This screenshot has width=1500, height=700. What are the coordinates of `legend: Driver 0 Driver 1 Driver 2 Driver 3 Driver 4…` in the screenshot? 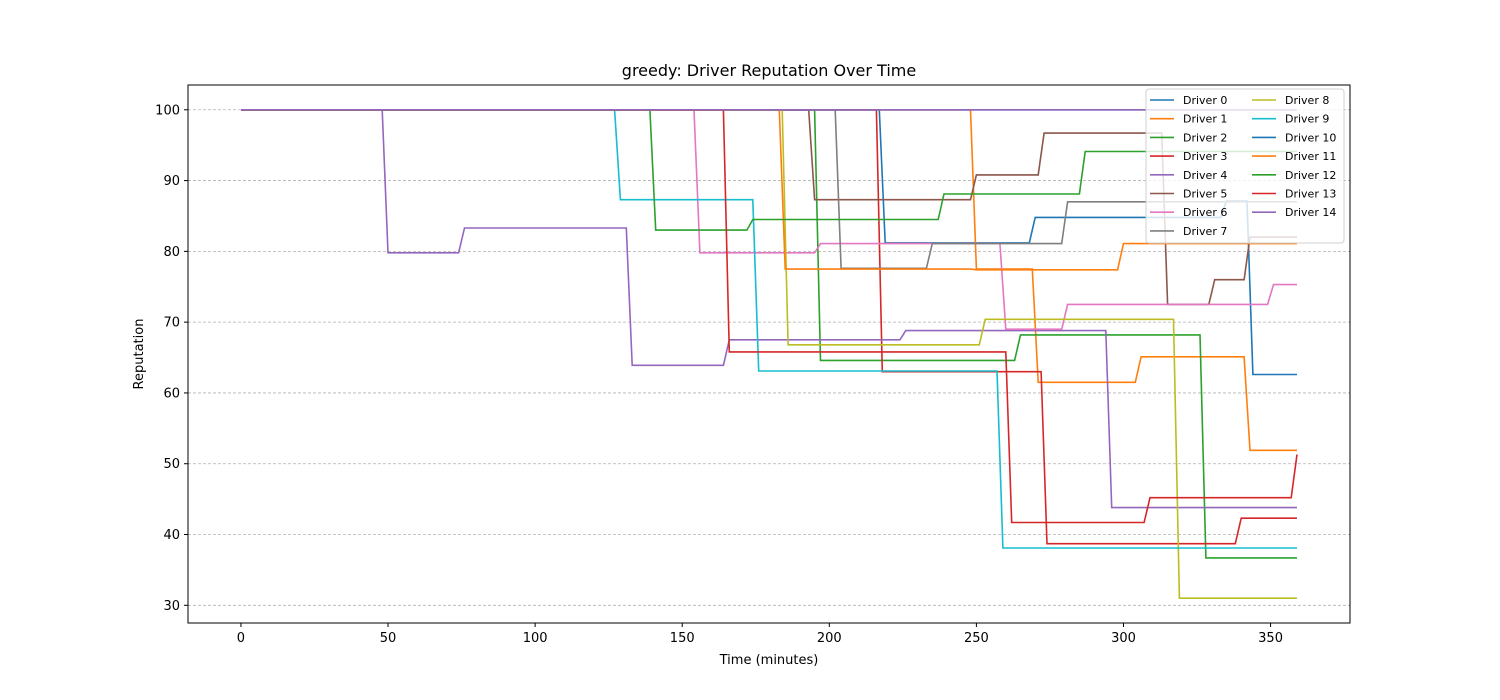 It's located at (1245, 166).